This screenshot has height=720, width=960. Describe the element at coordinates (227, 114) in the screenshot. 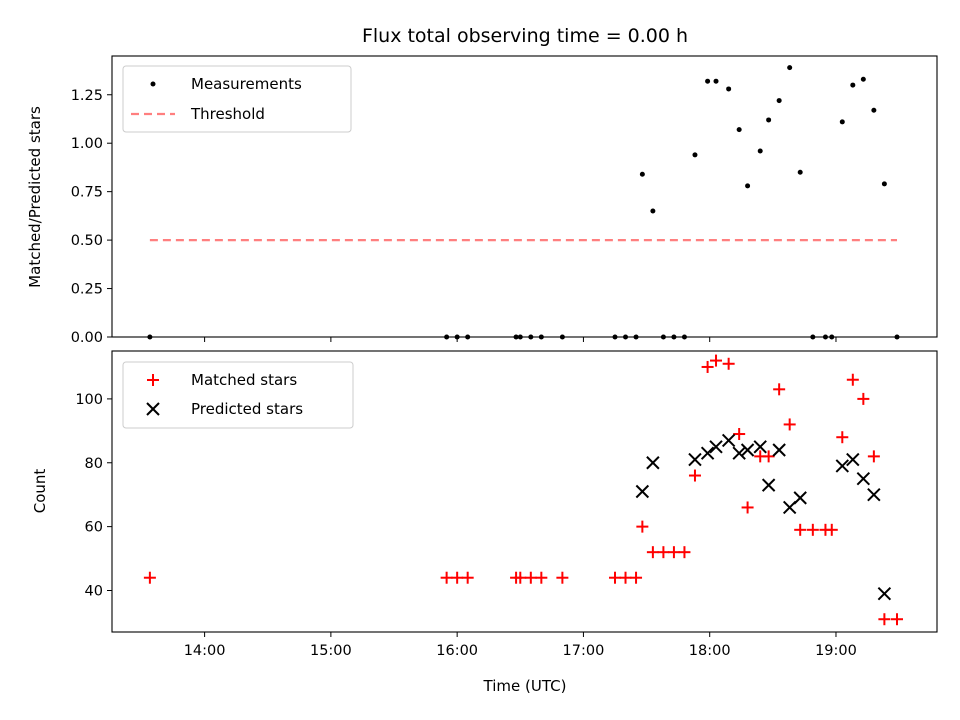

I see `legend-threshold-label: Threshold` at that location.